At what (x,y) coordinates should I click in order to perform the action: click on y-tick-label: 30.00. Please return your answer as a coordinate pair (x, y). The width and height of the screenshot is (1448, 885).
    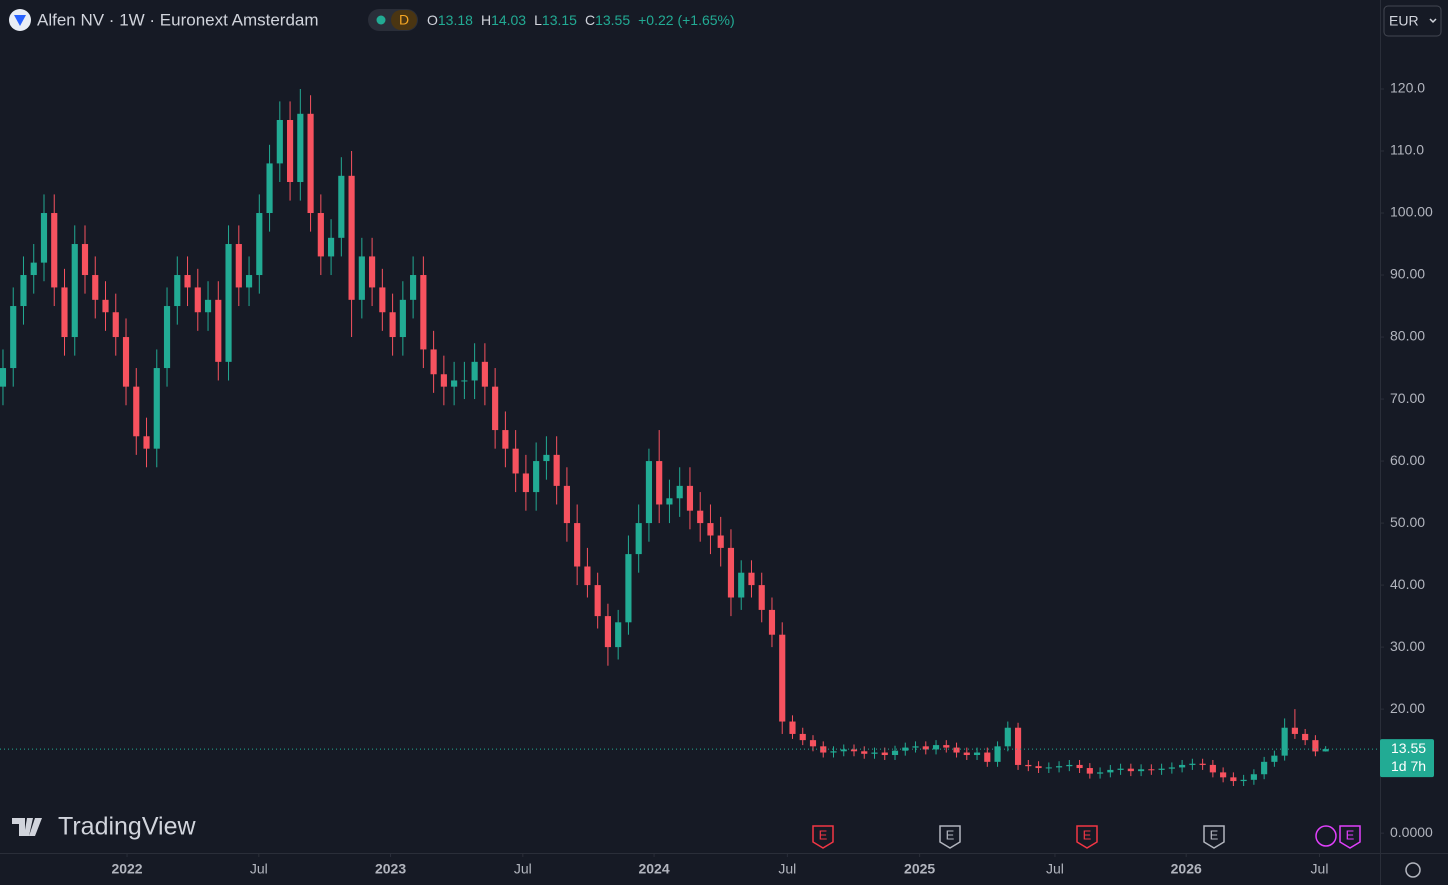
    Looking at the image, I should click on (1407, 646).